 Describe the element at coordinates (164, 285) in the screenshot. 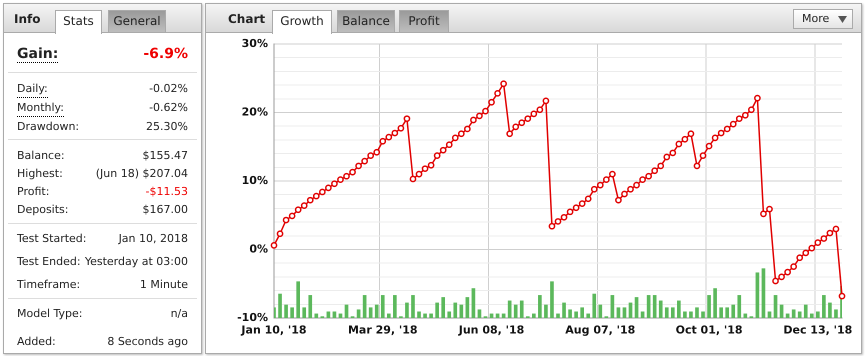

I see `text: 1 Minute` at that location.